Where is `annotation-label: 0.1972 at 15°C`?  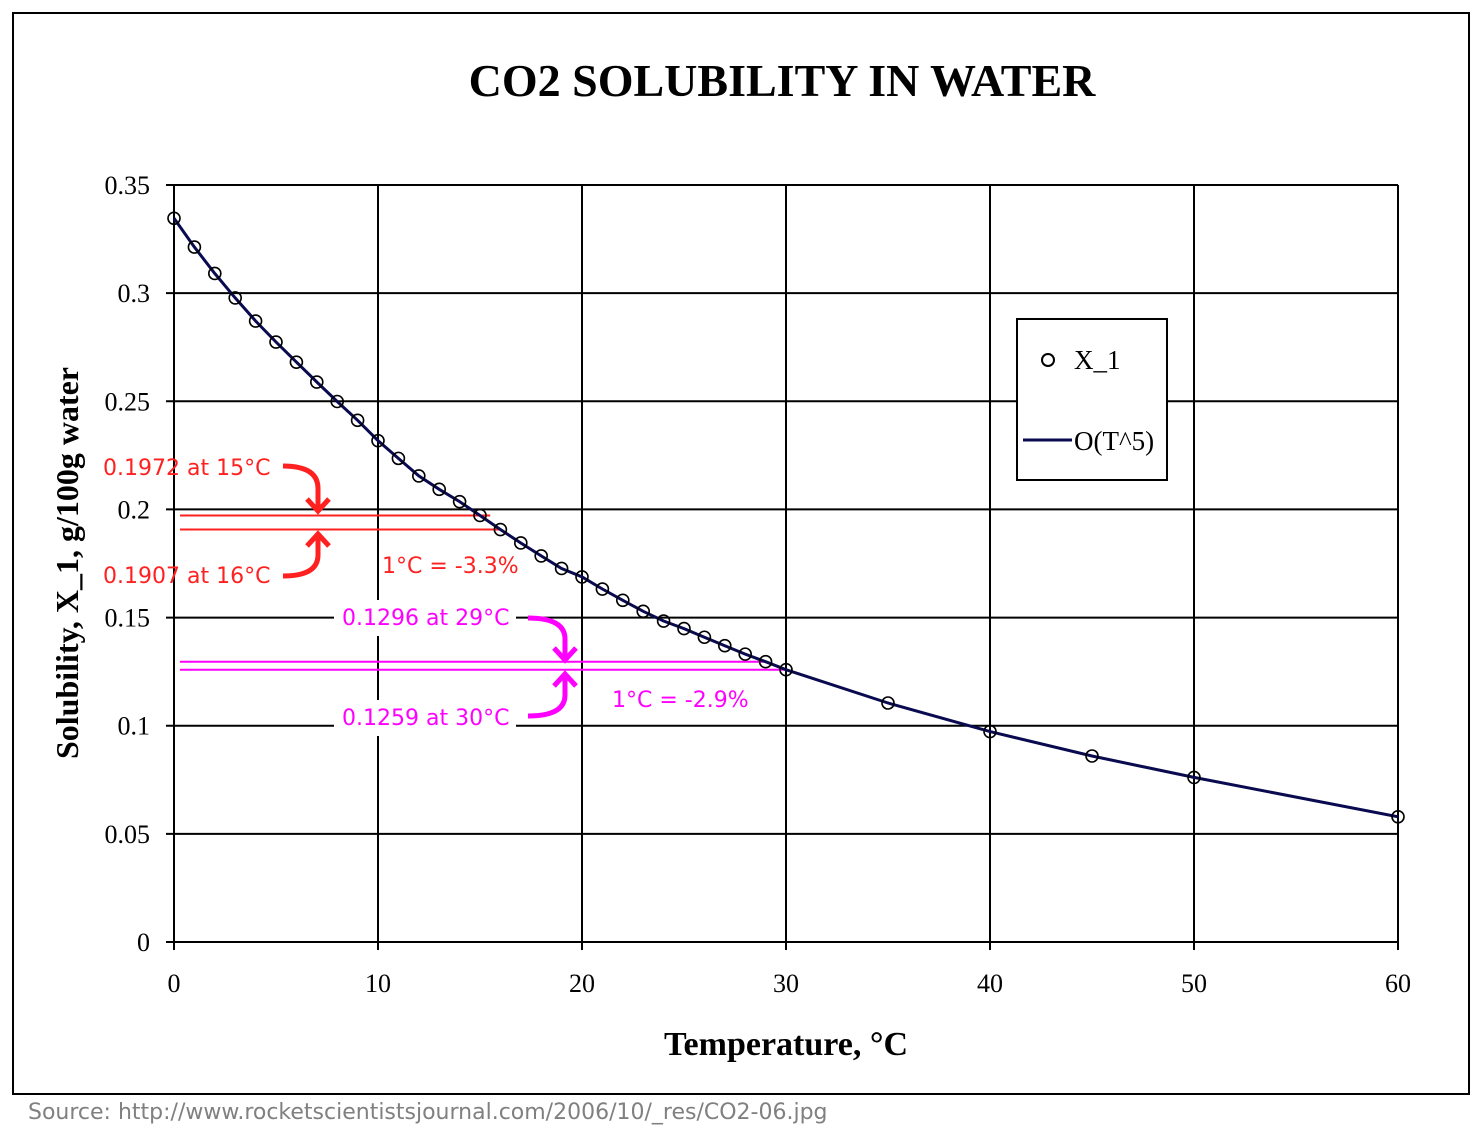 annotation-label: 0.1972 at 15°C is located at coordinates (186, 468).